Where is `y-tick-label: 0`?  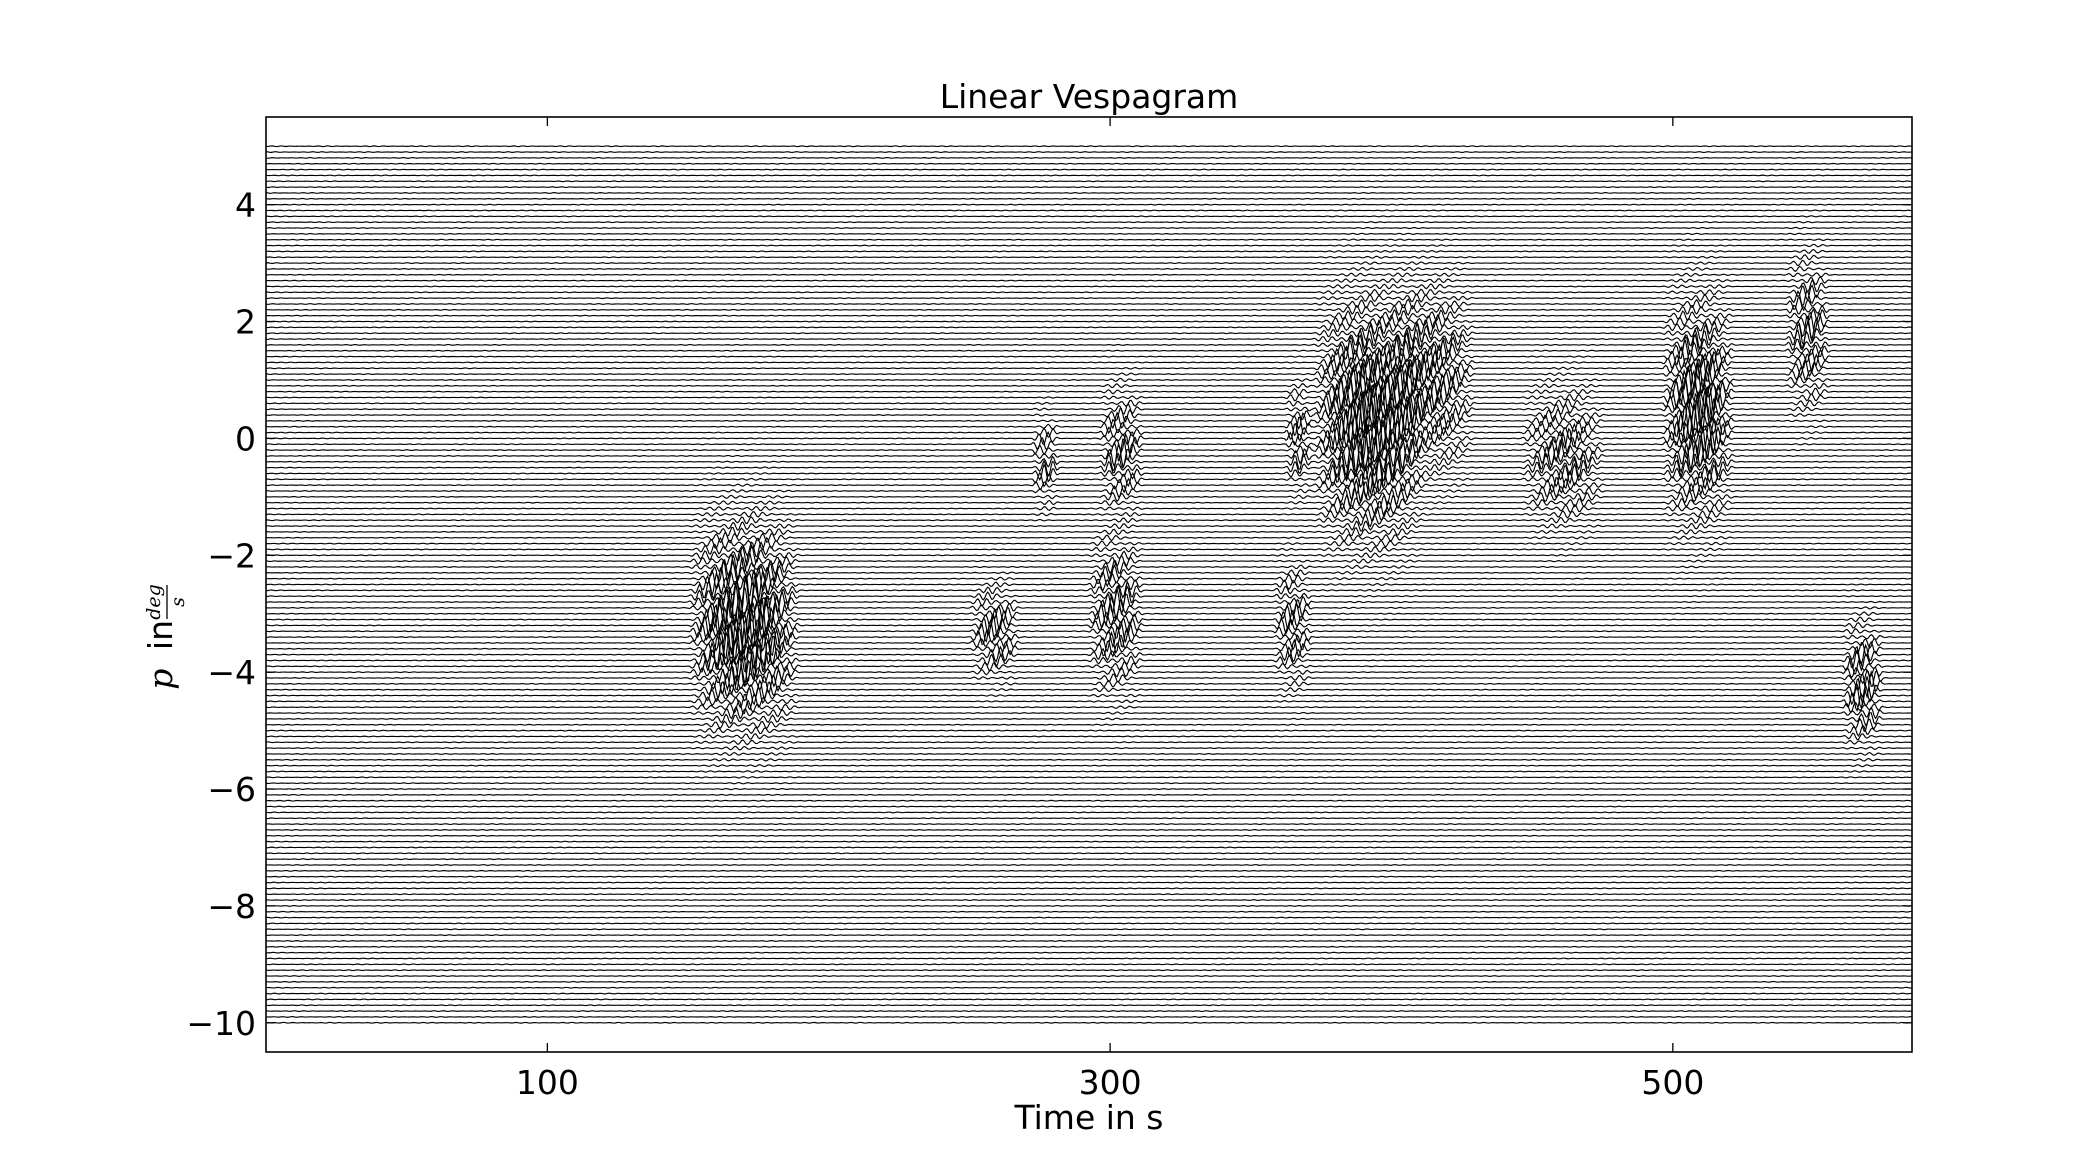
y-tick-label: 0 is located at coordinates (245, 438).